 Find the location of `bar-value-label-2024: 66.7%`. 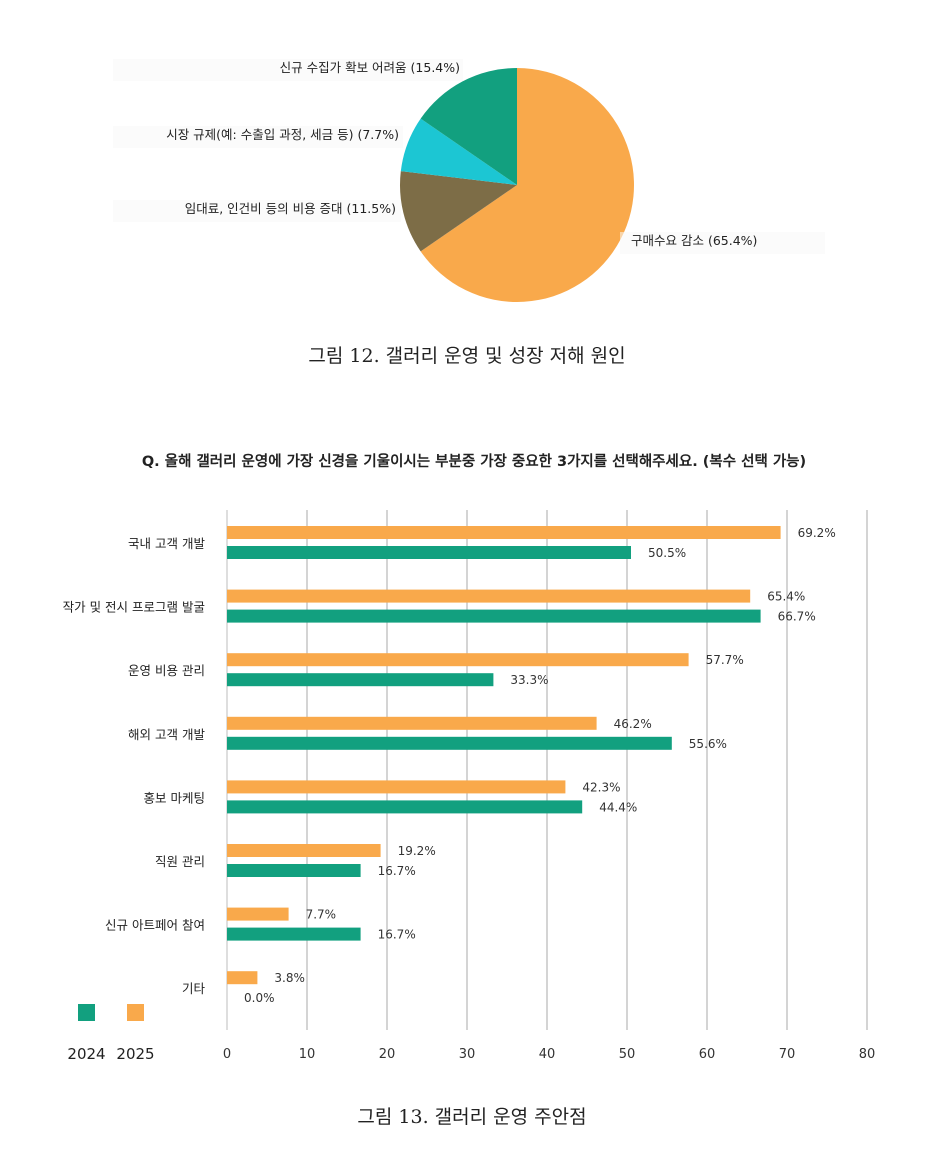

bar-value-label-2024: 66.7% is located at coordinates (797, 617).